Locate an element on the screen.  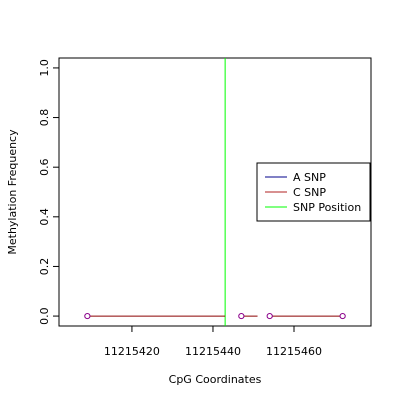
y-tick-label: 0.8 is located at coordinates (44, 118).